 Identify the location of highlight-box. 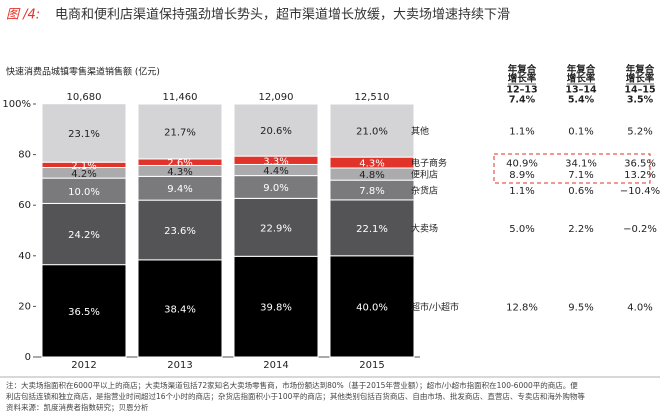
(572, 168).